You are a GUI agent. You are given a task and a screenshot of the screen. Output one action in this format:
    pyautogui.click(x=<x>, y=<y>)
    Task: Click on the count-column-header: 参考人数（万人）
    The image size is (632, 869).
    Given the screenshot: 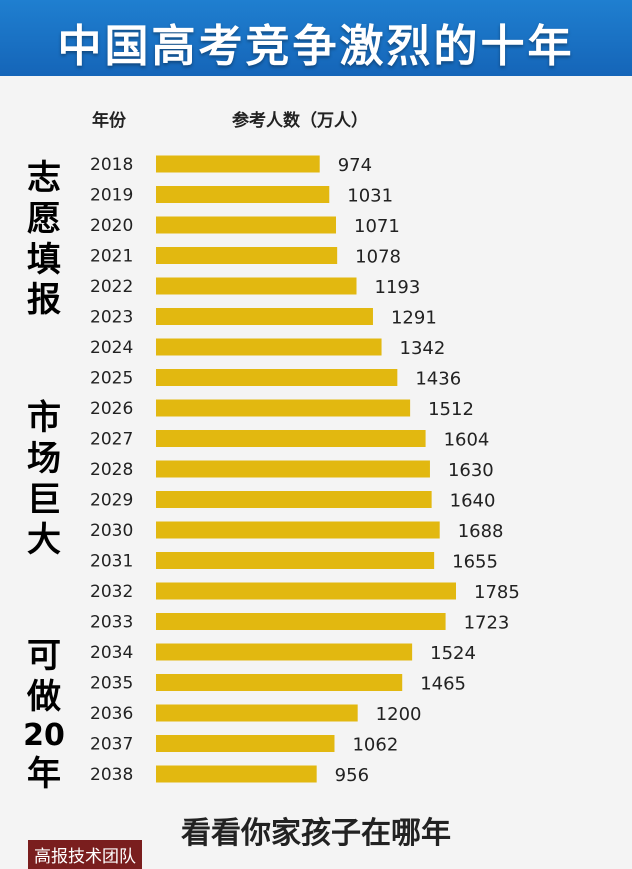 What is the action you would take?
    pyautogui.click(x=300, y=121)
    